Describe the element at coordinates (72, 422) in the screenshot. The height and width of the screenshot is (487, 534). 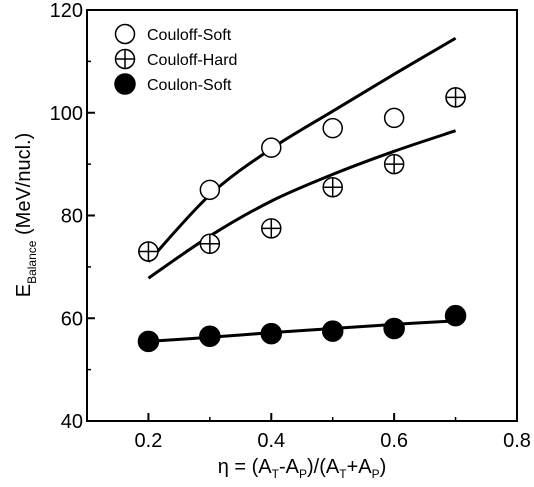
I see `y-tick-label: 40` at that location.